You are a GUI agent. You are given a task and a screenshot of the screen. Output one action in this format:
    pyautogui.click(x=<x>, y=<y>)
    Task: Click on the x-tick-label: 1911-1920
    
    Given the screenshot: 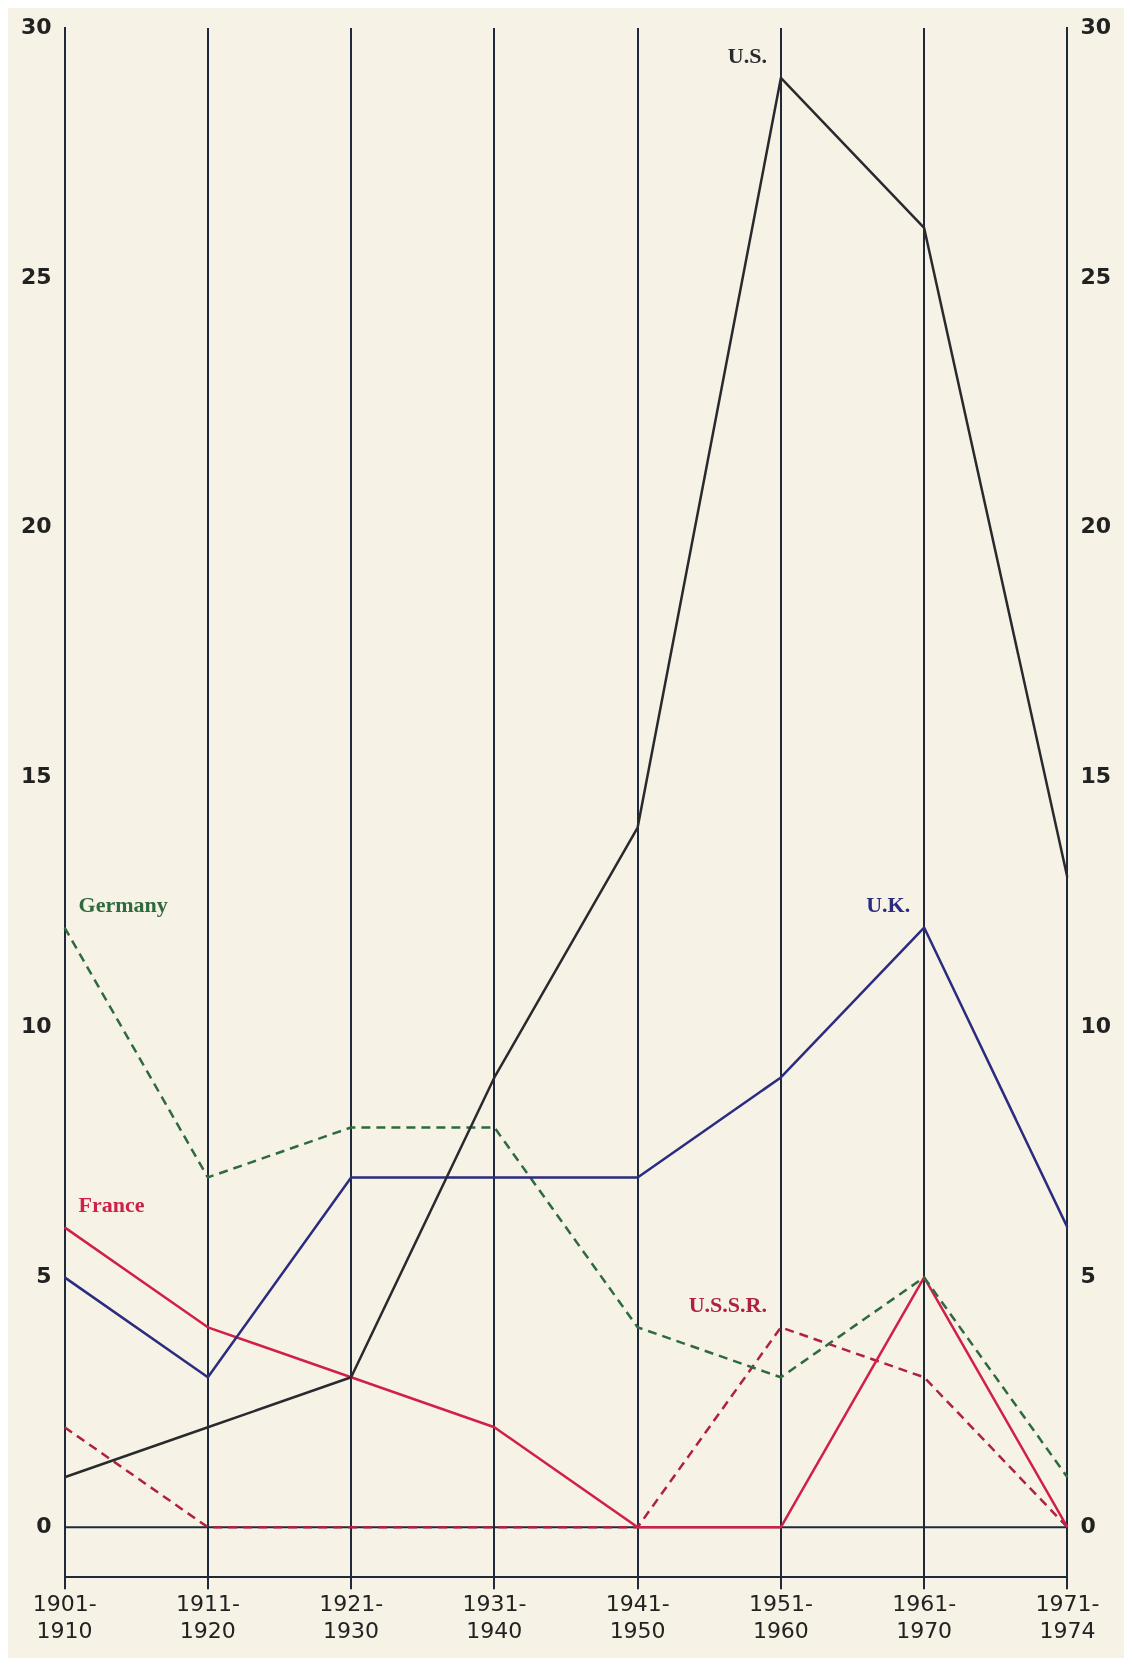 What is the action you would take?
    pyautogui.click(x=207, y=1617)
    